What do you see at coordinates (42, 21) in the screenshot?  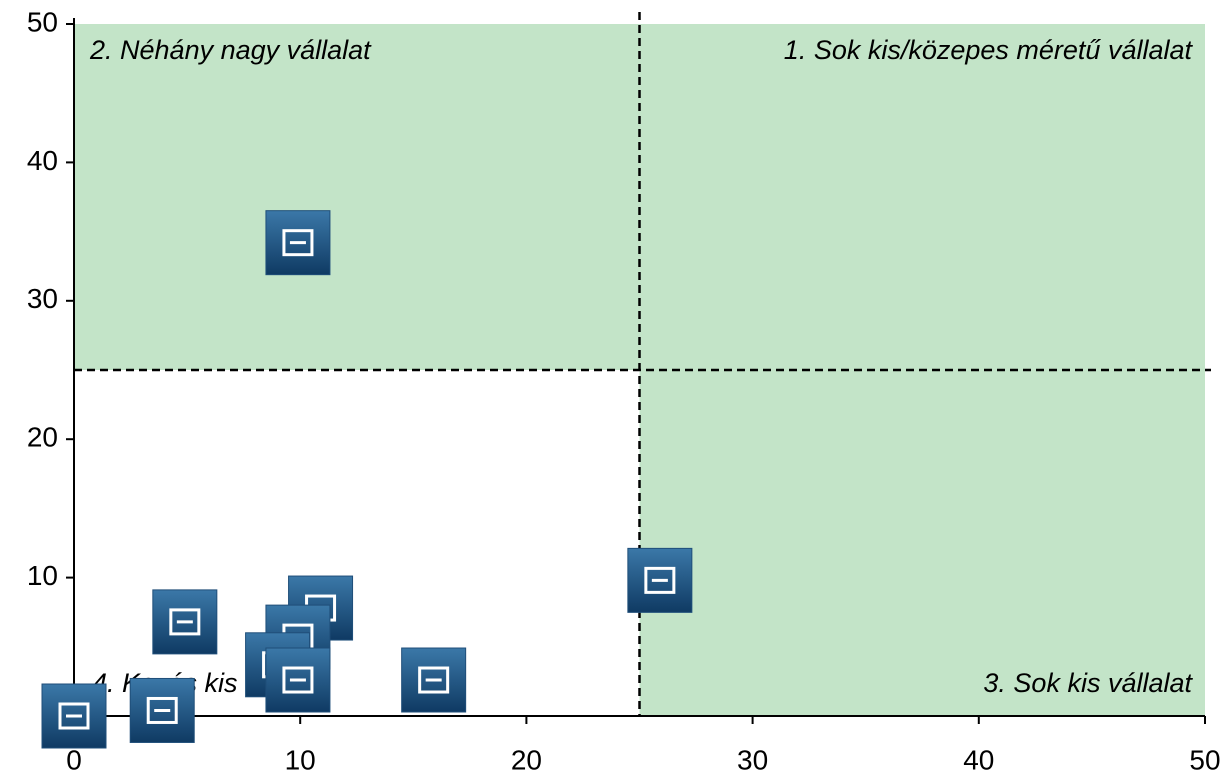 I see `y-tick-label: 50` at bounding box center [42, 21].